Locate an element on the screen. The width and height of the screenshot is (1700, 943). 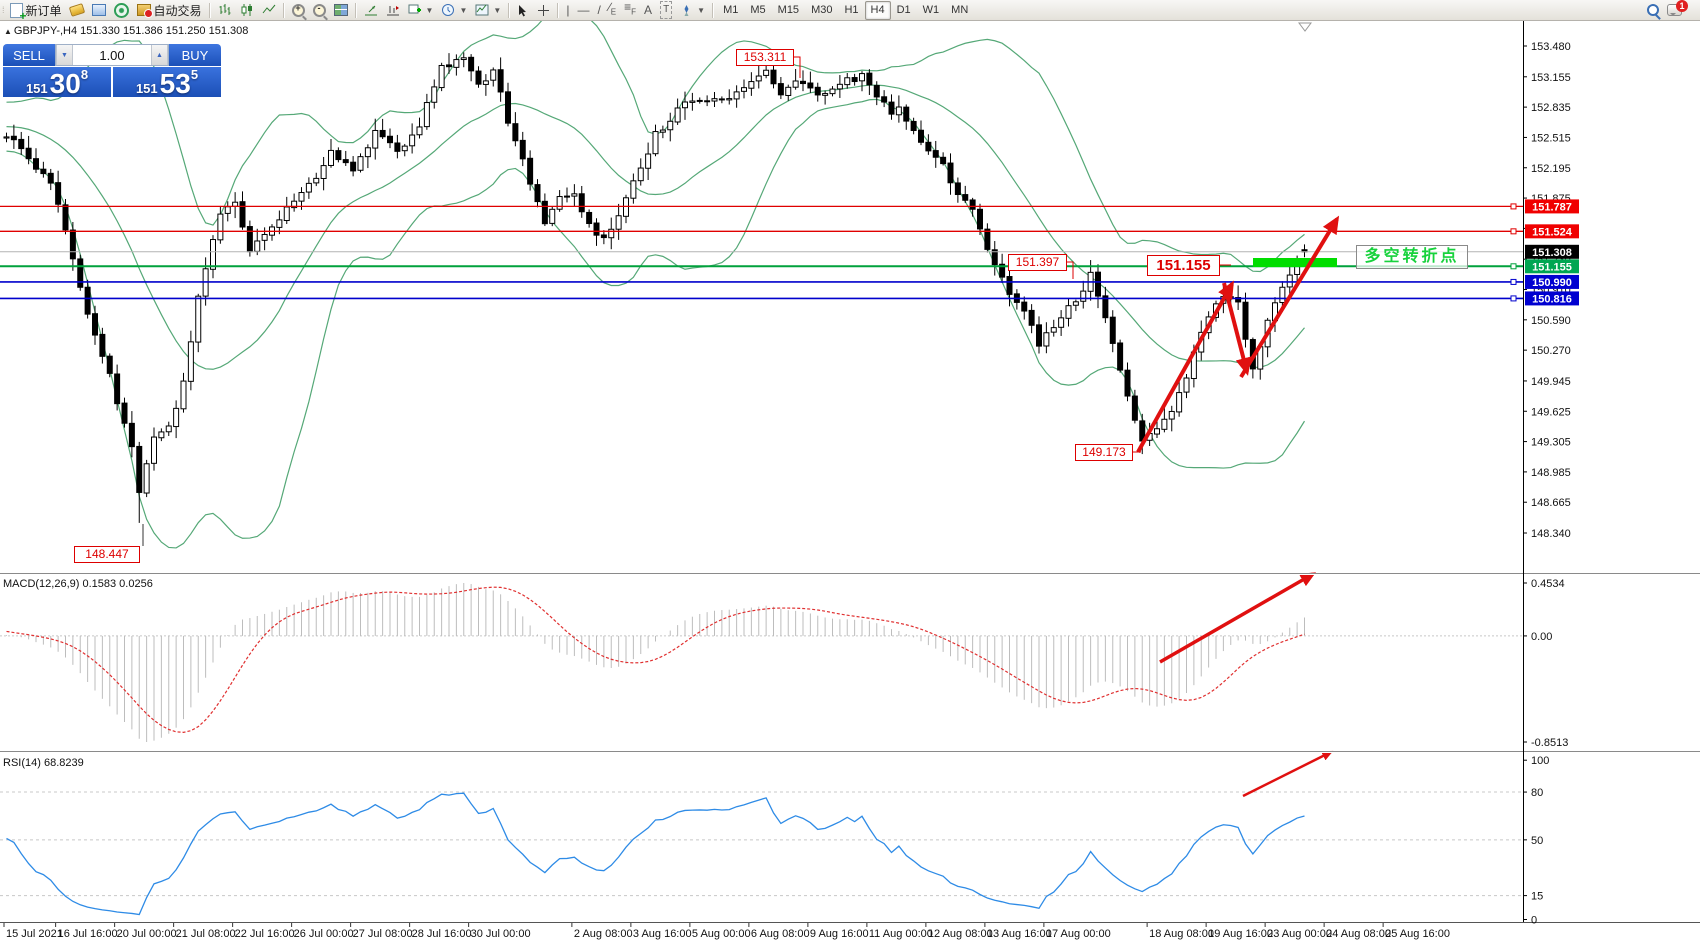
svg-text: 150.816 is located at coordinates (1552, 299).